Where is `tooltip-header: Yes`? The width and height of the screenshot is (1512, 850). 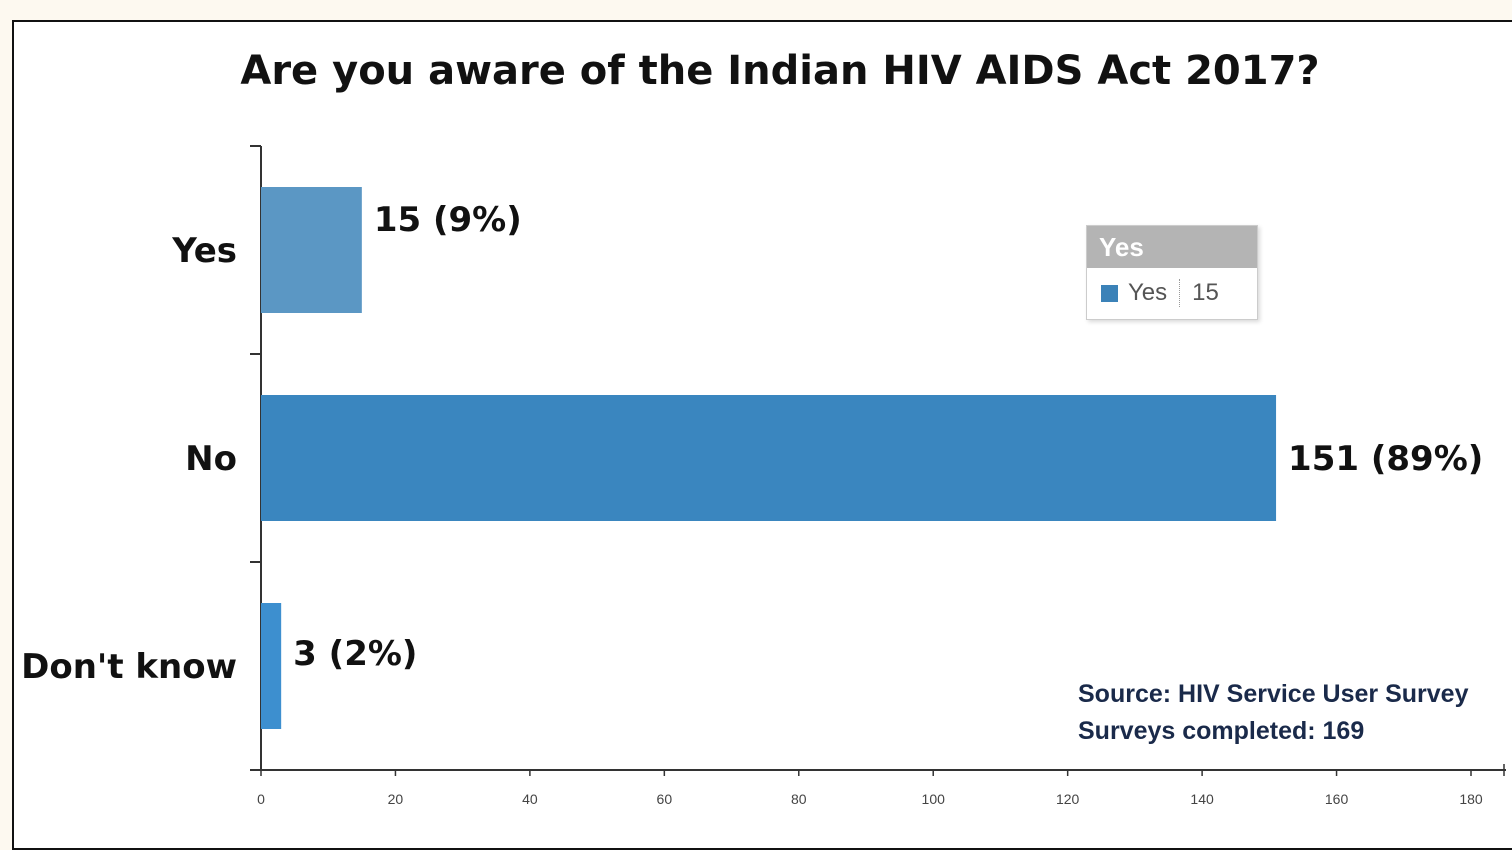
tooltip-header: Yes is located at coordinates (1172, 247).